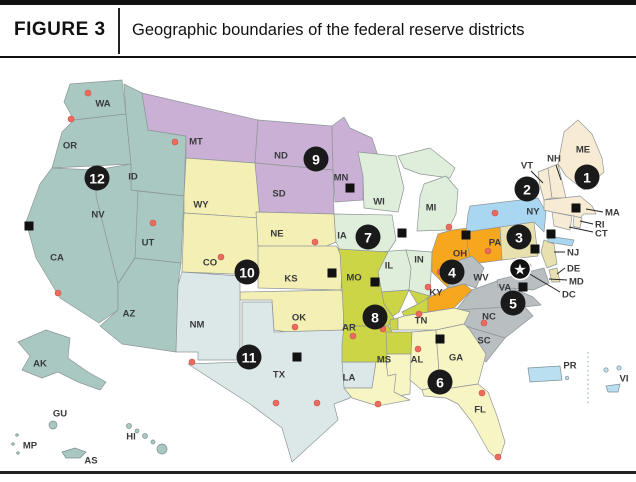 This screenshot has width=636, height=482. Describe the element at coordinates (90, 461) in the screenshot. I see `state-label-as: AS` at that location.